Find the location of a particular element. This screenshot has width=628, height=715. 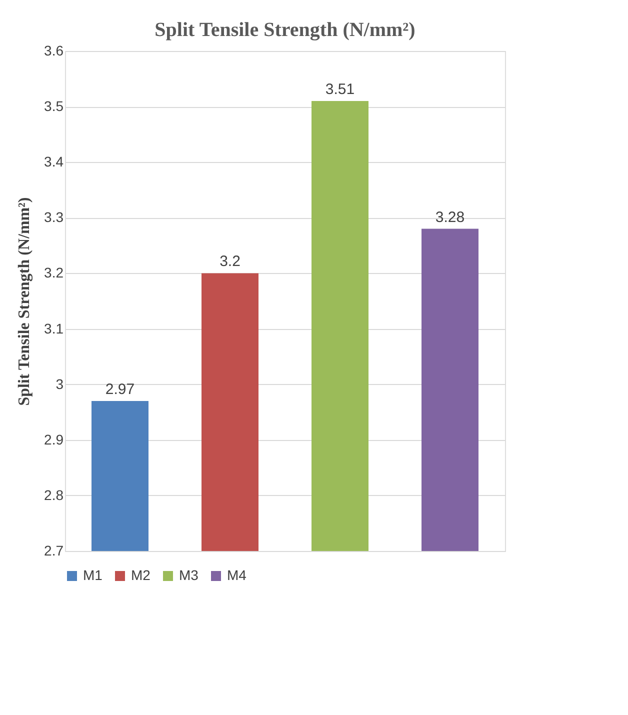

y-tick-label: 2.8 is located at coordinates (54, 494).